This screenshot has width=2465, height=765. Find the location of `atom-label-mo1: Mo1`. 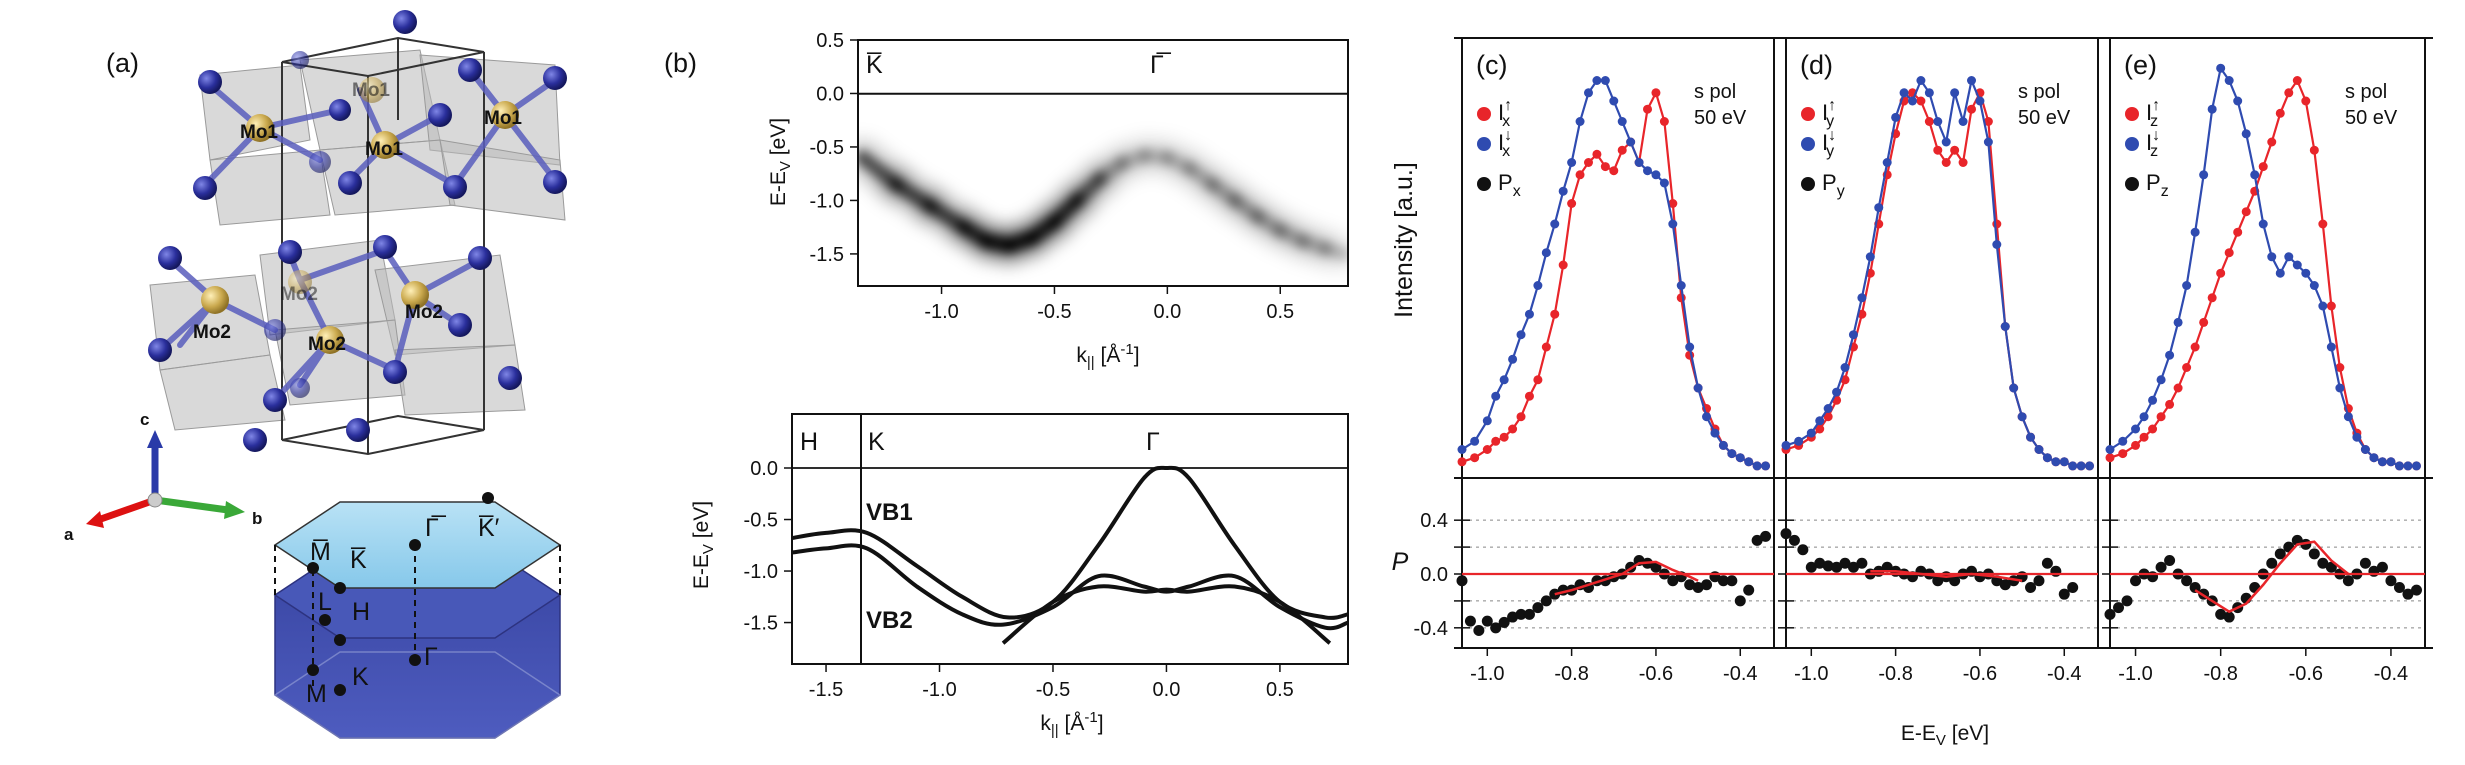

atom-label-mo1: Mo1 is located at coordinates (259, 132).